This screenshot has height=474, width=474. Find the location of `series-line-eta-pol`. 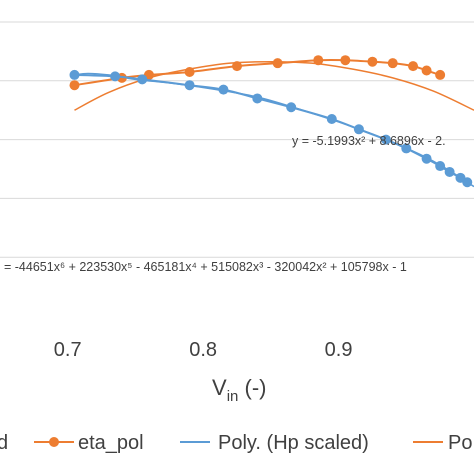

series-line-eta-pol is located at coordinates (257, 72).